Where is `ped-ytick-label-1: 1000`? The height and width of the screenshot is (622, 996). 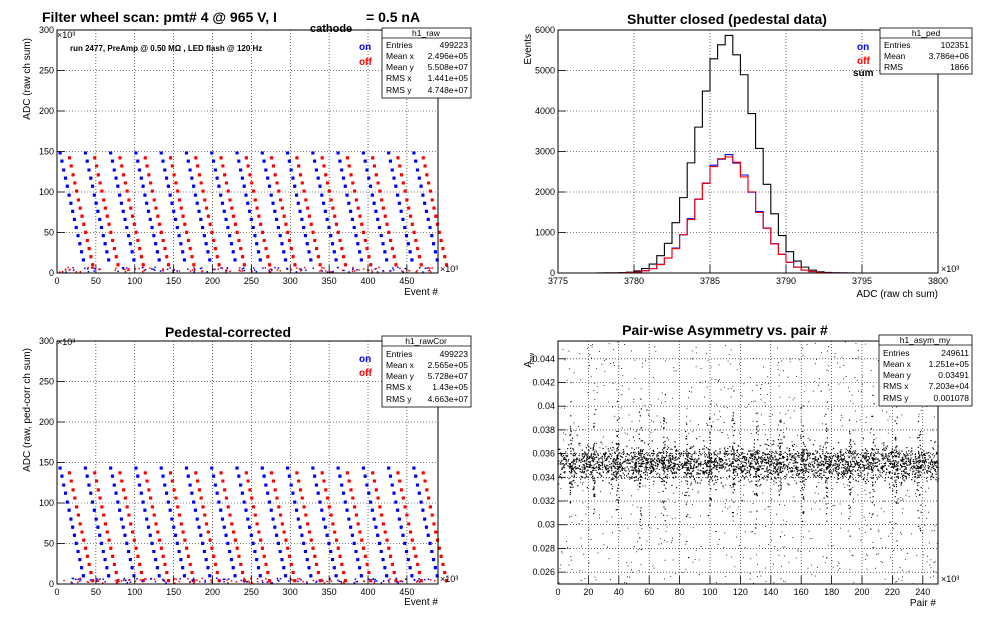 ped-ytick-label-1: 1000 is located at coordinates (545, 233).